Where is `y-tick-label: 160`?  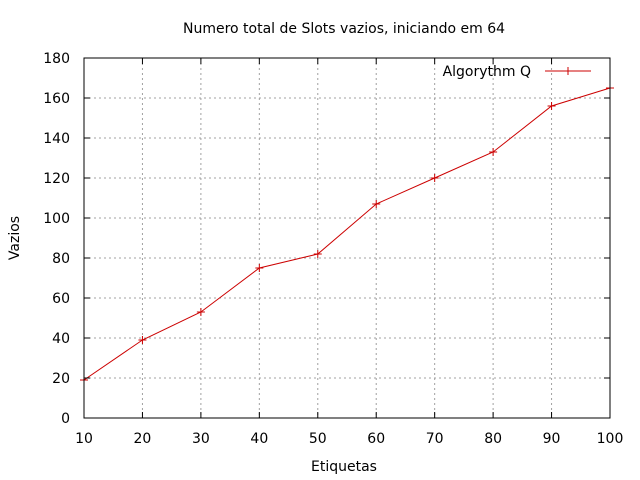
y-tick-label: 160 is located at coordinates (56, 99).